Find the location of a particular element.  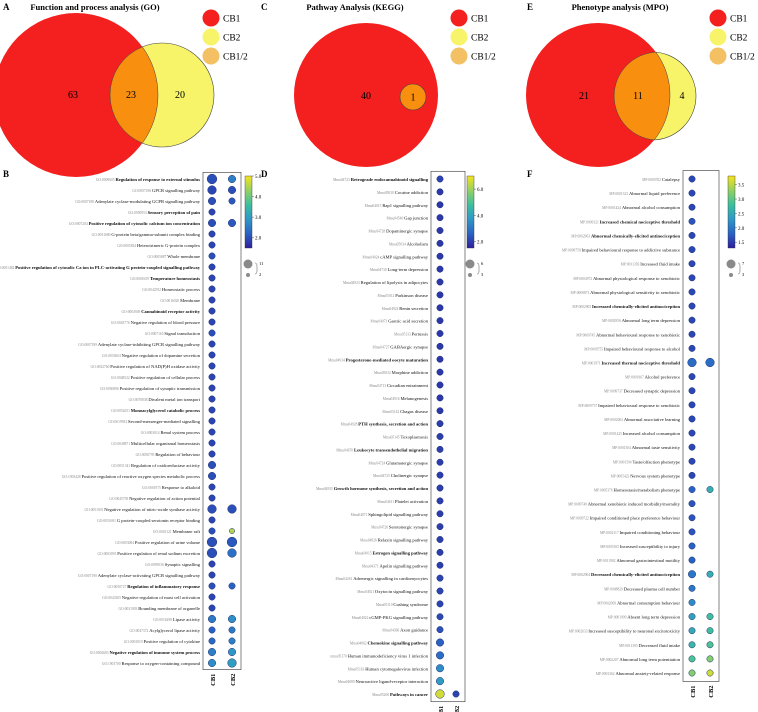

term-id: GO:0051001 is located at coordinates (95, 510).